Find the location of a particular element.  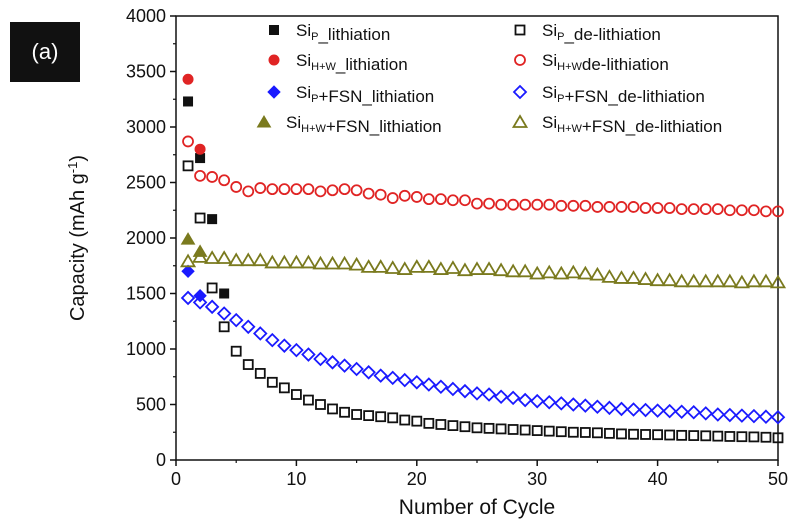

y-tick-label: 0 is located at coordinates (161, 460).